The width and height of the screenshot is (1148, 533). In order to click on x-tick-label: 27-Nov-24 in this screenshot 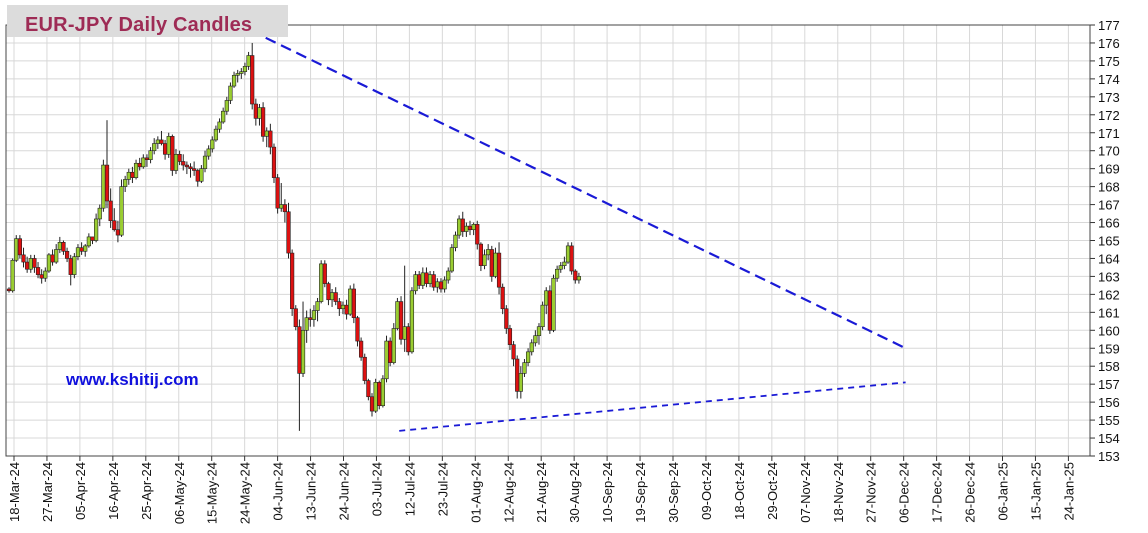, I will do `click(871, 492)`.